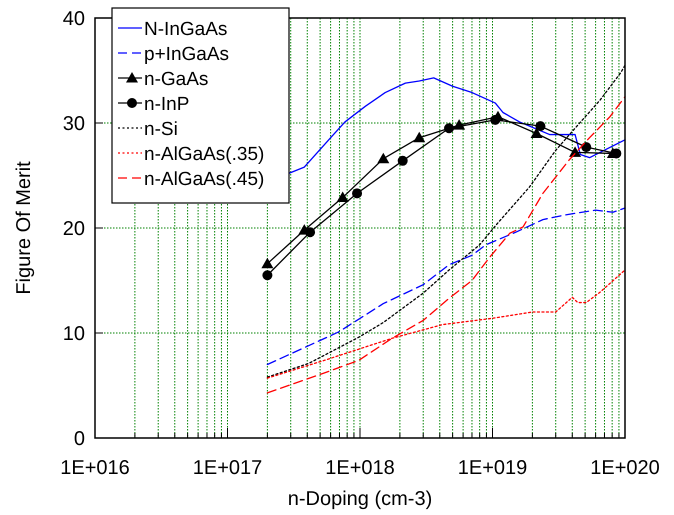 The height and width of the screenshot is (515, 674). I want to click on y-tick-label: 10, so click(73, 334).